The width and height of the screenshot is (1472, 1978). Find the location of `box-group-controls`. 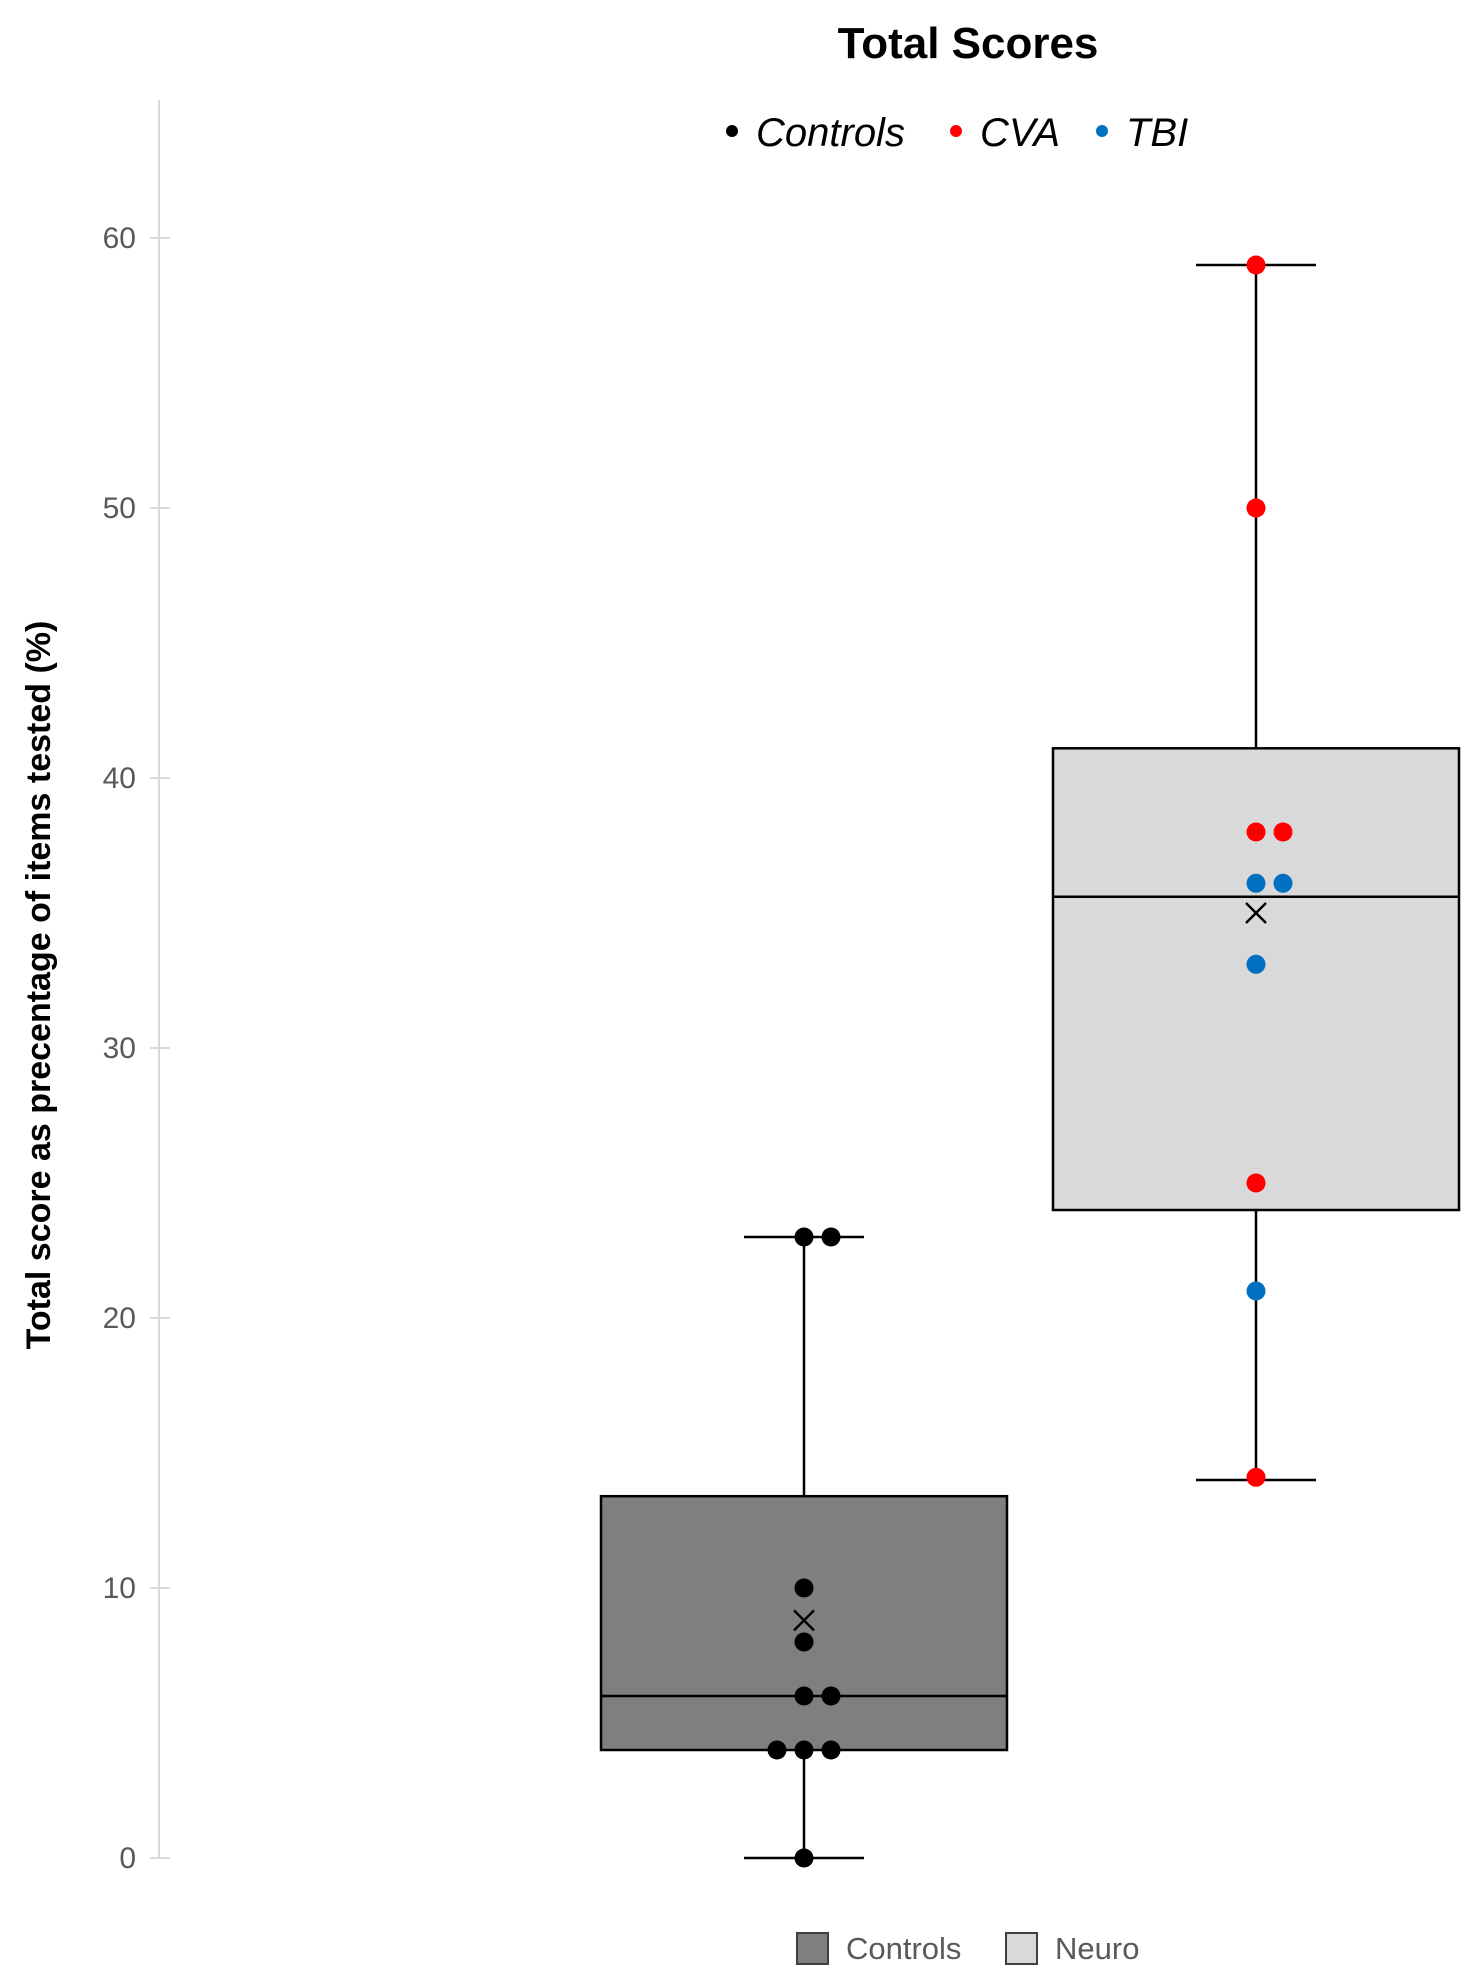

box-group-controls is located at coordinates (804, 1547).